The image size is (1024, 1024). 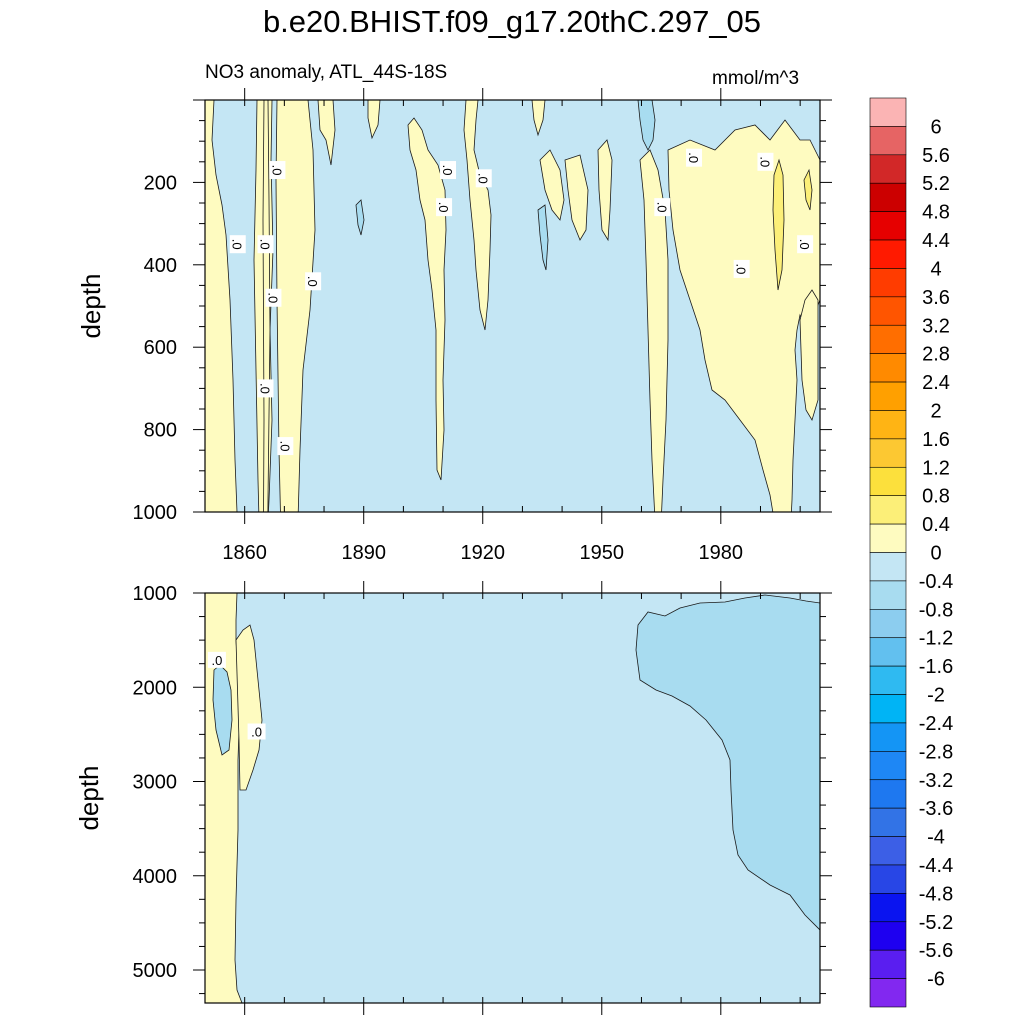 What do you see at coordinates (721, 553) in the screenshot?
I see `x-tick-label: 1980` at bounding box center [721, 553].